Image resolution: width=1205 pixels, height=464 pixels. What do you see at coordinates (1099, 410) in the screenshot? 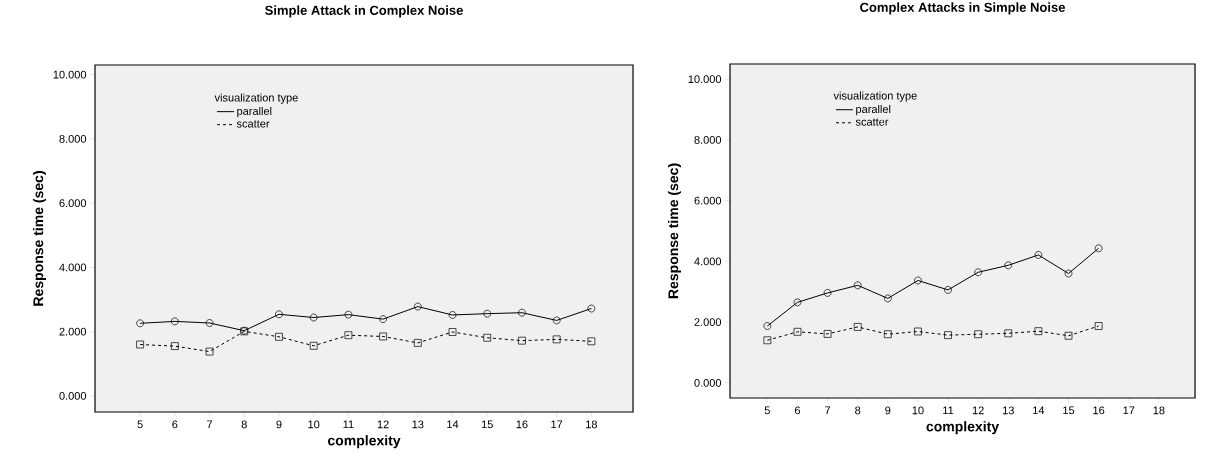
I see `x-tick-label: 16` at bounding box center [1099, 410].